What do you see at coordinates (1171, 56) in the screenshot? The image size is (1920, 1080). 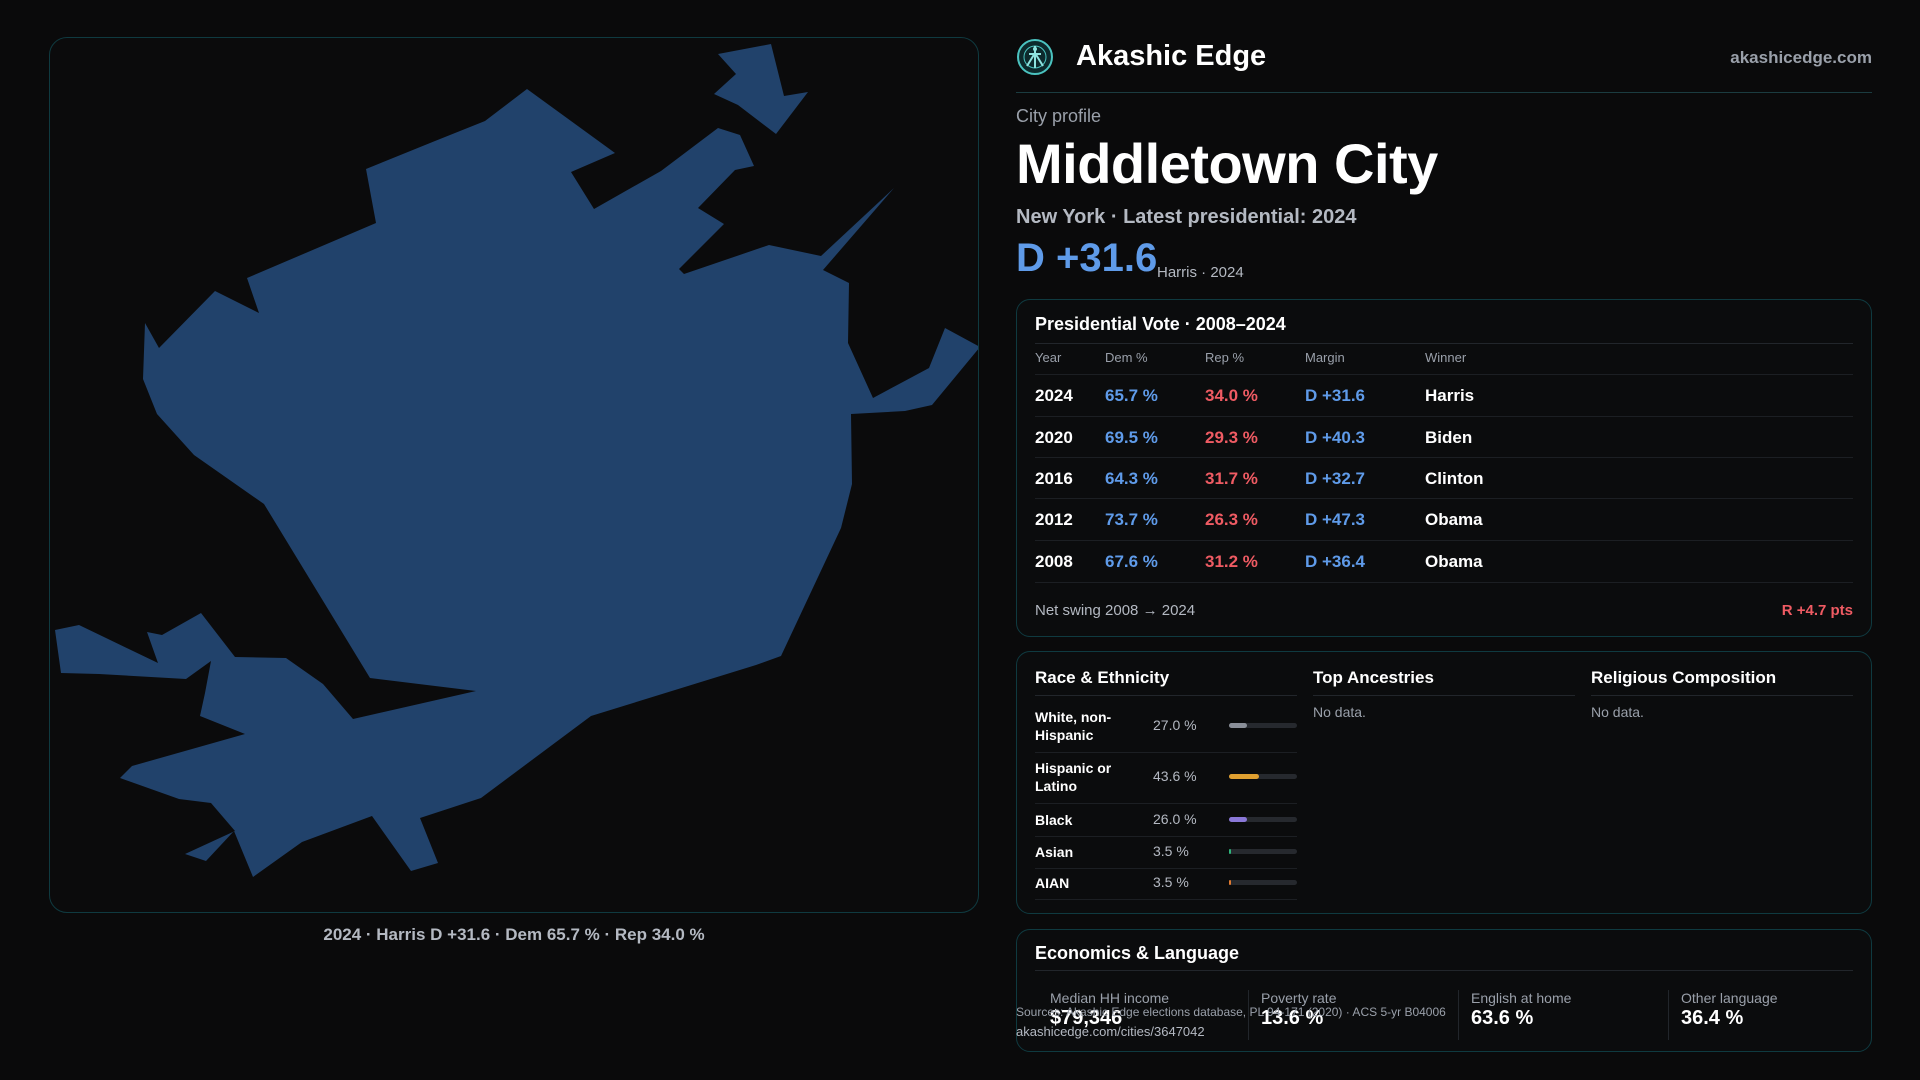 I see `brand-name: Akashic Edge` at bounding box center [1171, 56].